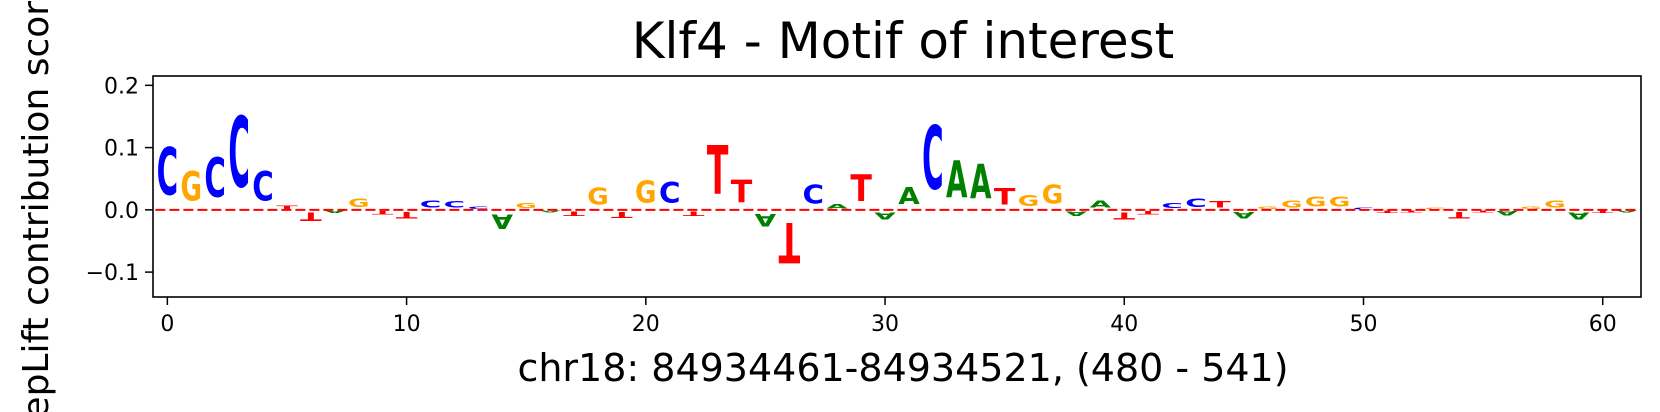 The image size is (1660, 412). Describe the element at coordinates (1363, 324) in the screenshot. I see `x-tick-label: 50` at that location.